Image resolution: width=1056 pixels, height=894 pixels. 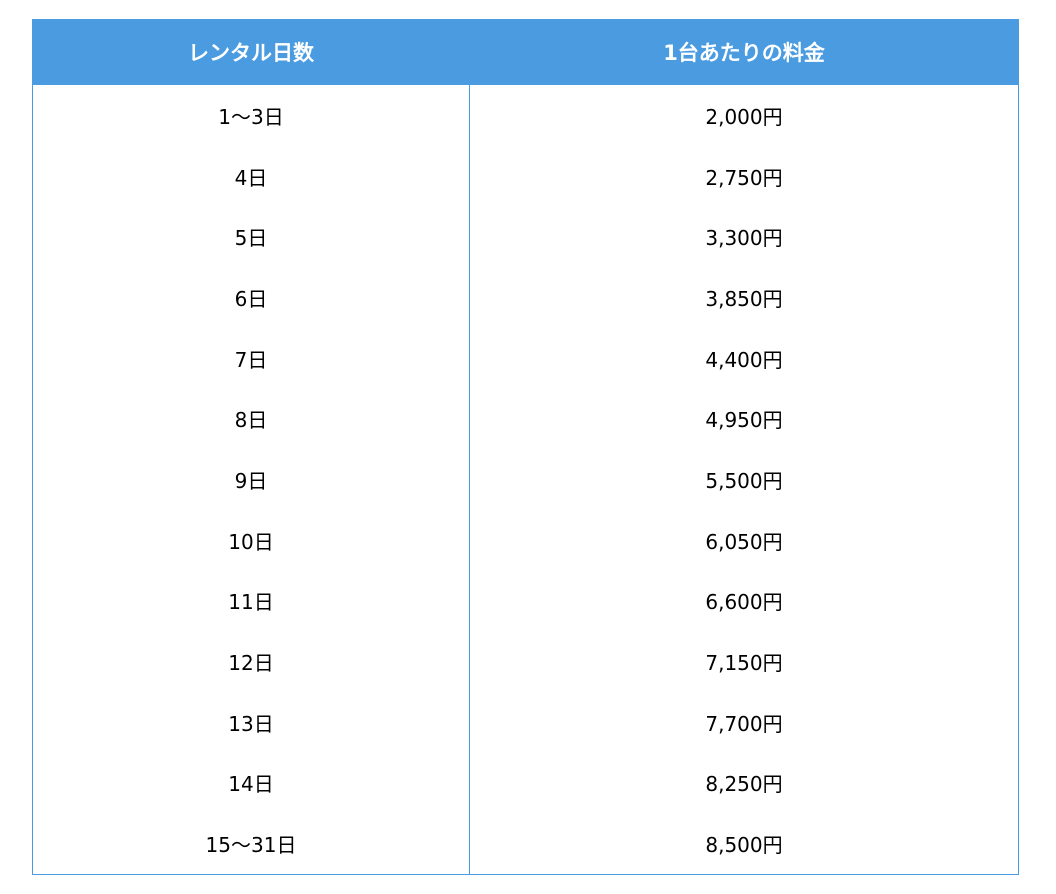 I want to click on table-header: レンタル日数 1台あたりの料金, so click(x=525, y=52).